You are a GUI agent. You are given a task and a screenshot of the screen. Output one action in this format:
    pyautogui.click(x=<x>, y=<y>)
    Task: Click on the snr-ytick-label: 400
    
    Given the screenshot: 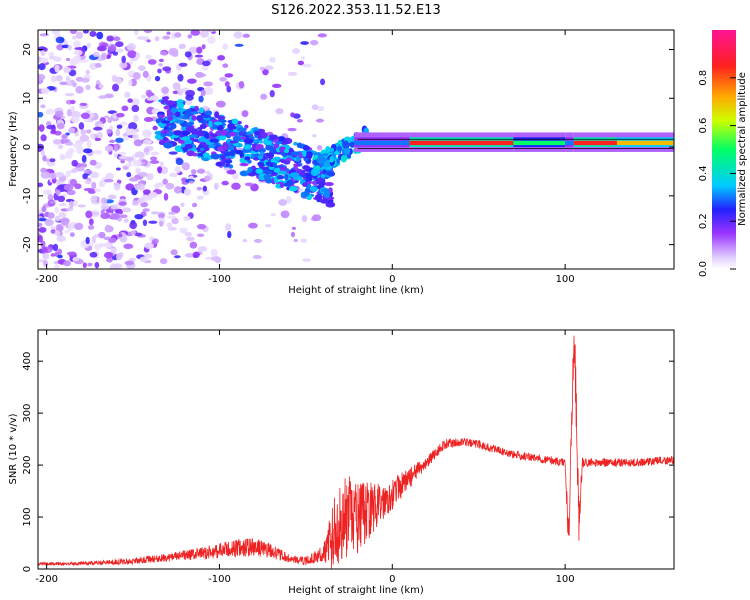 What is the action you would take?
    pyautogui.click(x=27, y=361)
    